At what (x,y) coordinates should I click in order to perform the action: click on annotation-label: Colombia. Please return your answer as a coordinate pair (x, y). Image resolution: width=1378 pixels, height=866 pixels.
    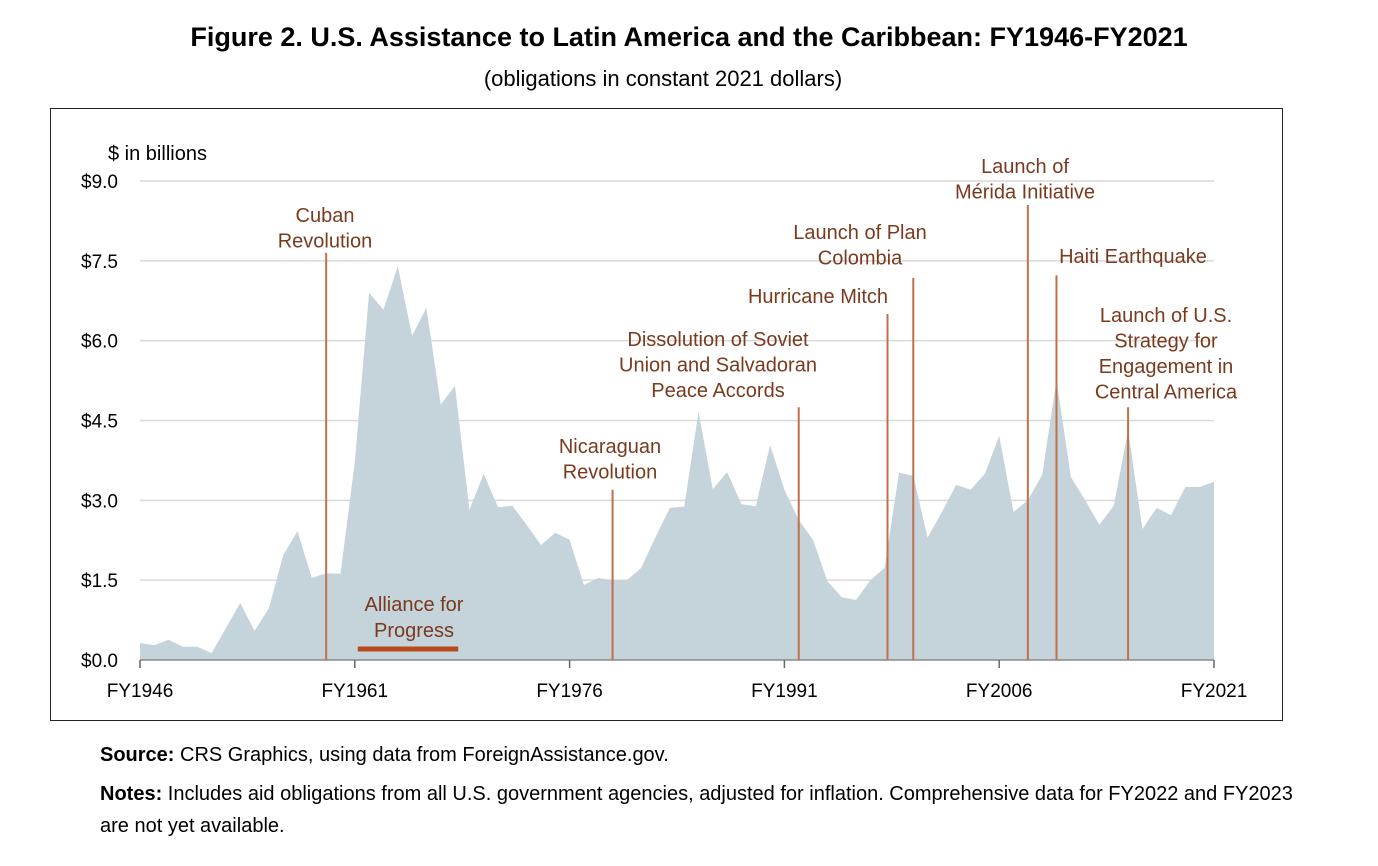
    Looking at the image, I should click on (860, 259).